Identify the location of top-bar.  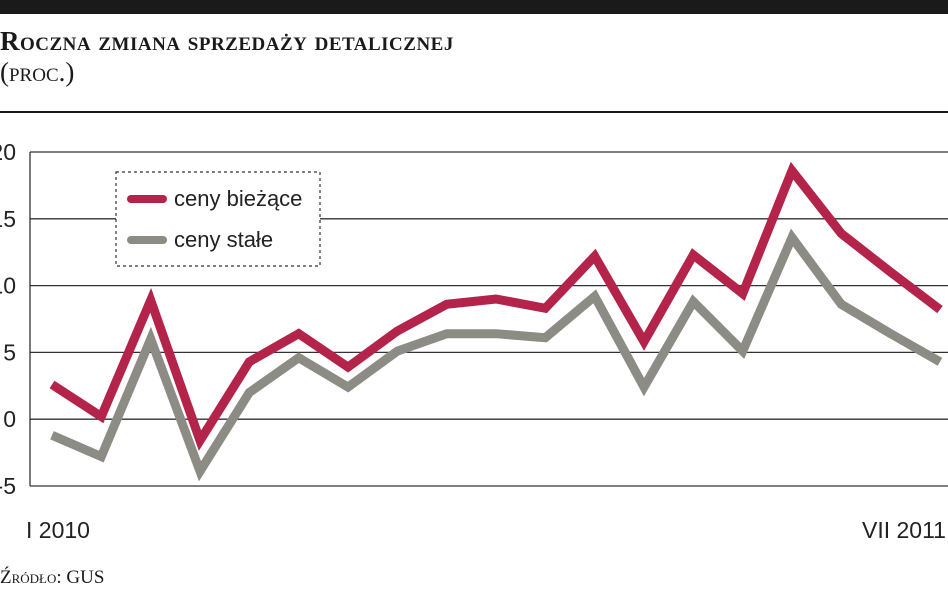
(474, 7).